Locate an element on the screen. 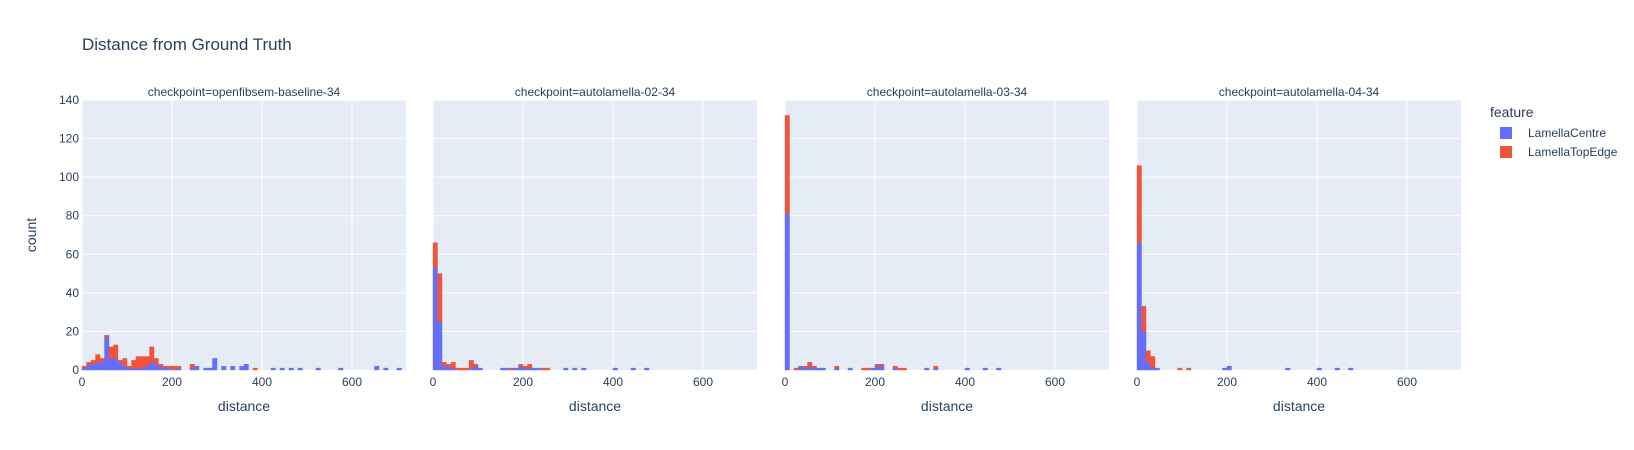 The height and width of the screenshot is (450, 1634). legend: feature LamellaCentre LamellaTopEdge is located at coordinates (1554, 131).